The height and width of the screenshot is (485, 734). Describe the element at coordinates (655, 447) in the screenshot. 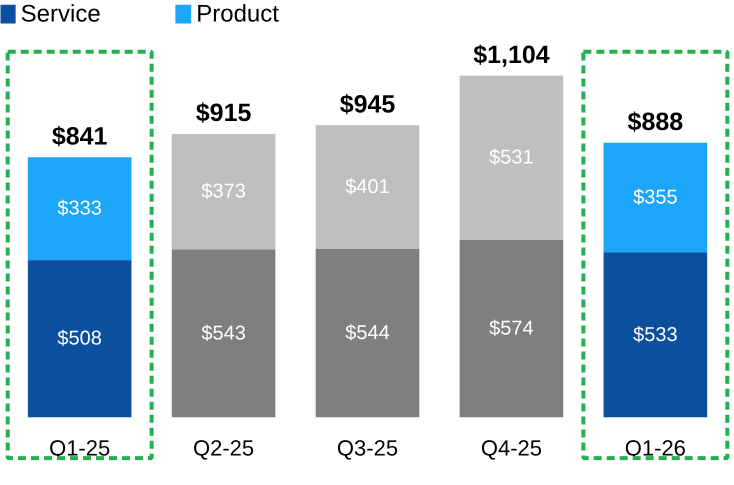

I see `x-tick-label: Q1-26` at that location.